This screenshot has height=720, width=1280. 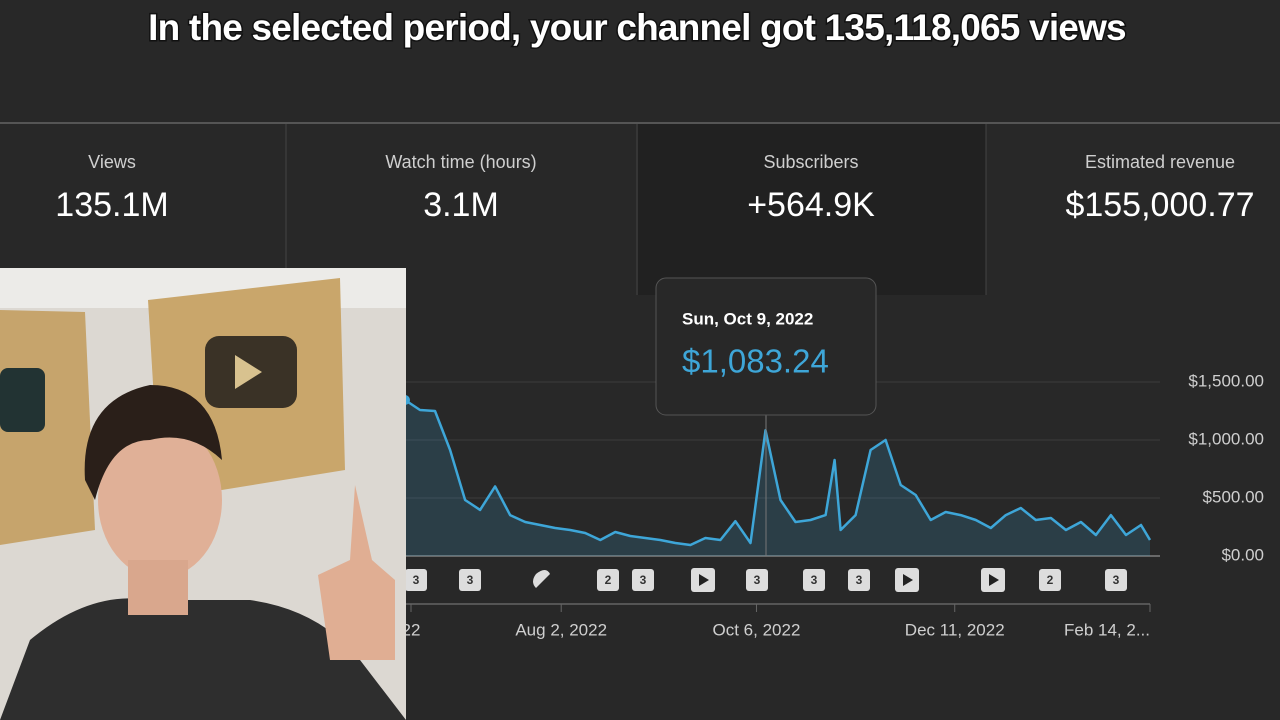 What do you see at coordinates (955, 629) in the screenshot?
I see `x-tick-label: Dec 11, 2022` at bounding box center [955, 629].